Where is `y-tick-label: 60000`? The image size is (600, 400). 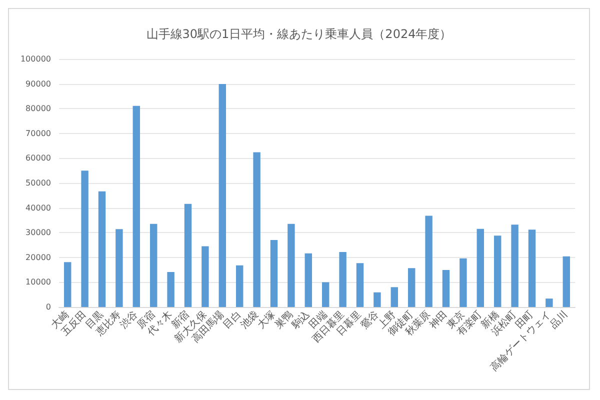
y-tick-label: 60000 is located at coordinates (38, 158).